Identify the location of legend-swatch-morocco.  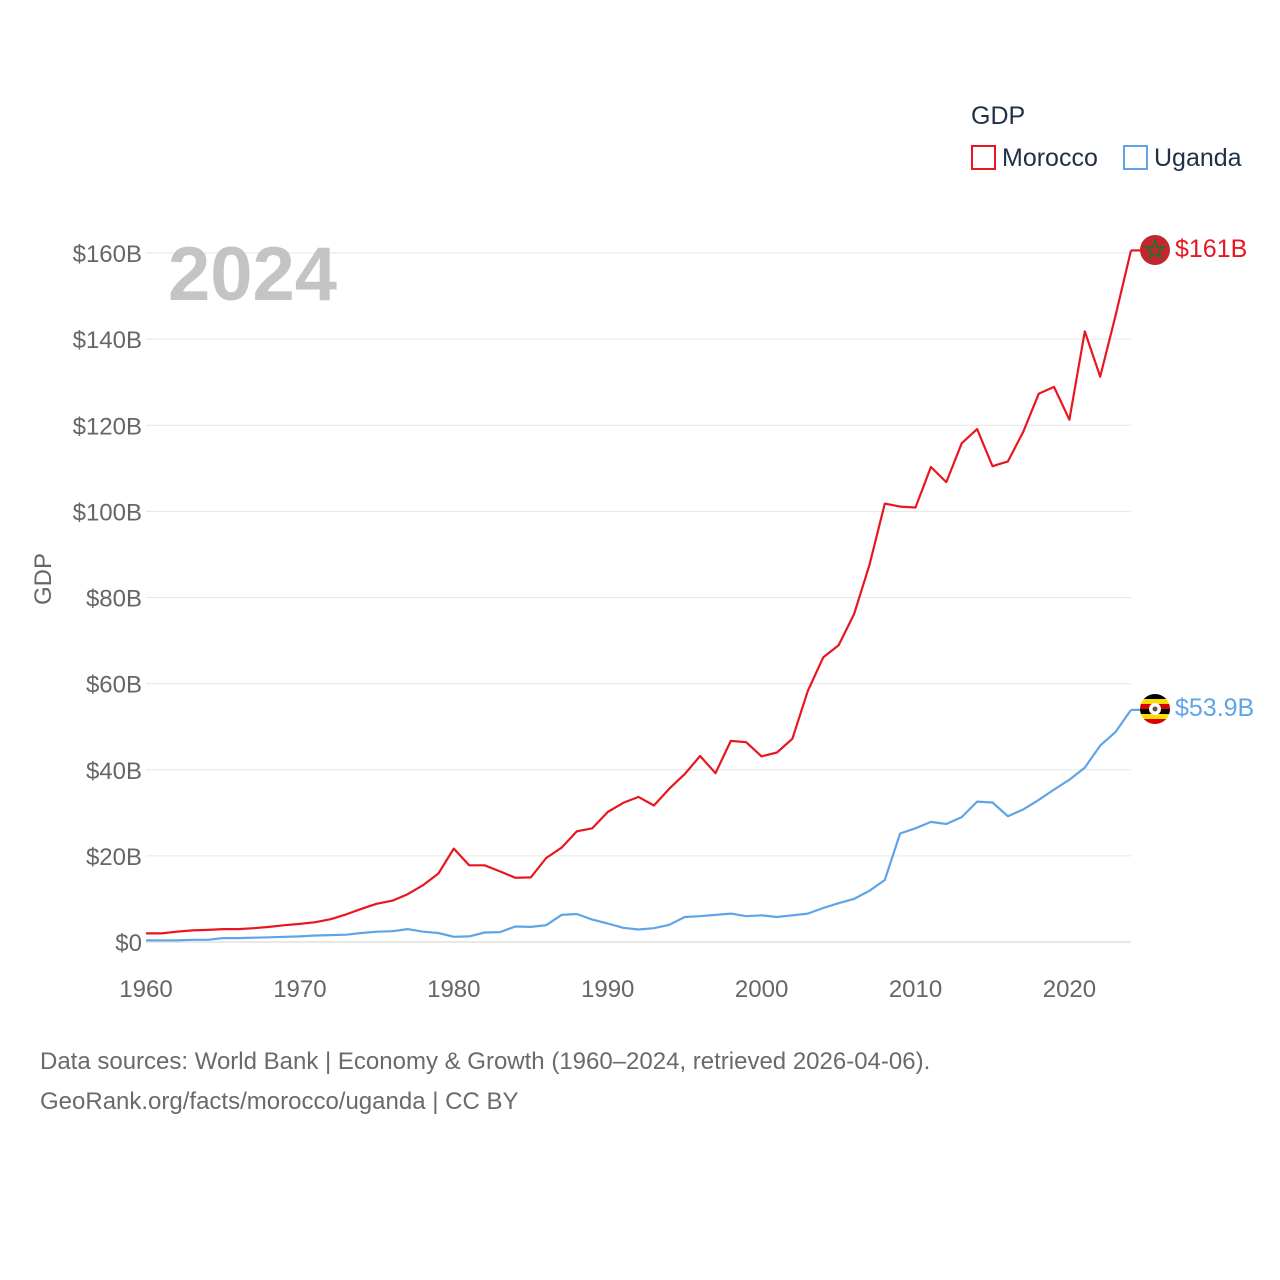
(983, 157).